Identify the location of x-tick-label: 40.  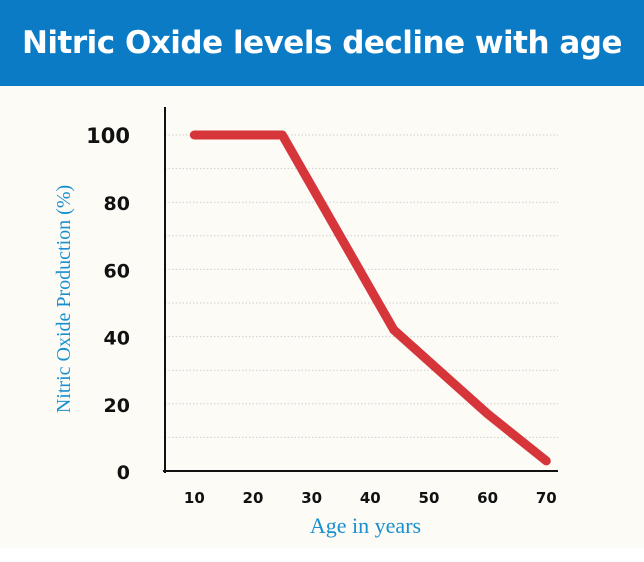
(370, 498).